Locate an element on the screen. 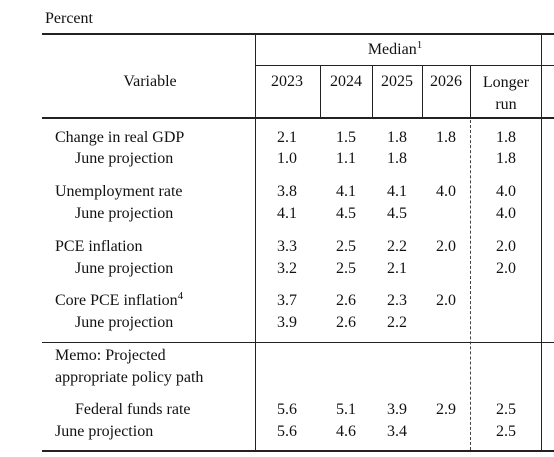 The height and width of the screenshot is (457, 554). cell-value: 3.2 is located at coordinates (287, 268).